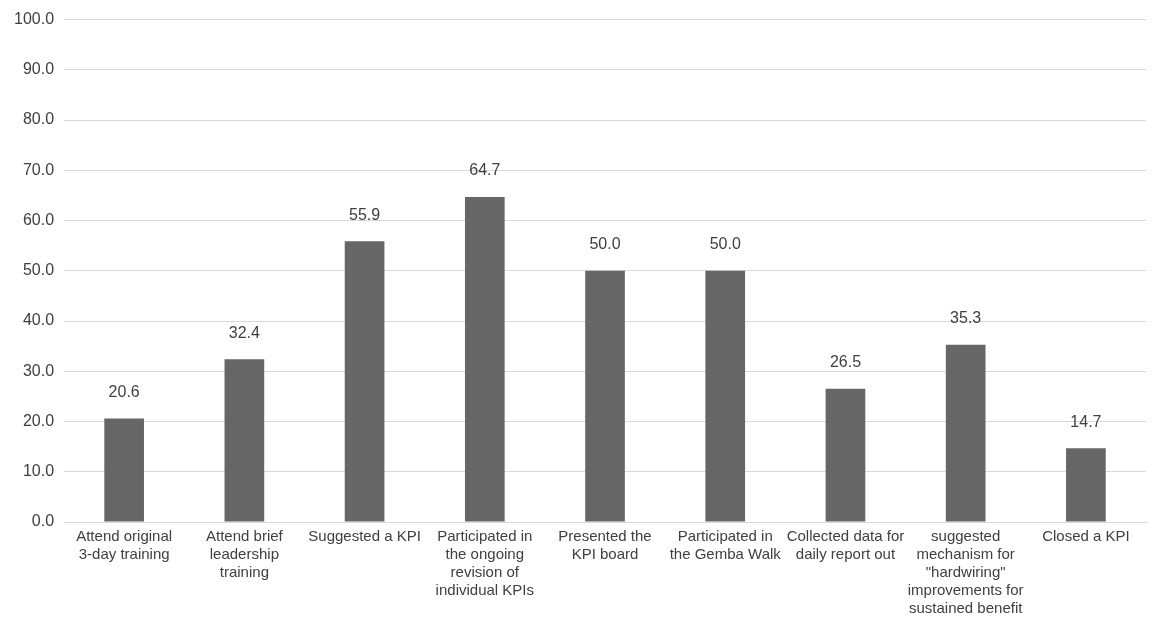 The image size is (1156, 628). What do you see at coordinates (38, 169) in the screenshot?
I see `y-tick-label: 70.0` at bounding box center [38, 169].